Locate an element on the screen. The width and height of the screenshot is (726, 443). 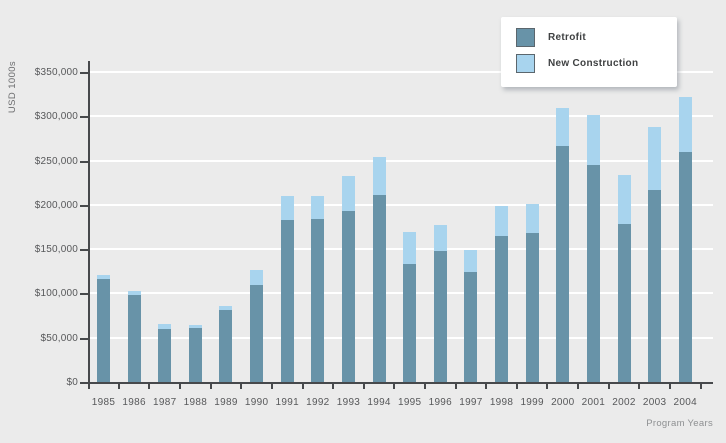
bar-segment-retrofit-1996 is located at coordinates (440, 316).